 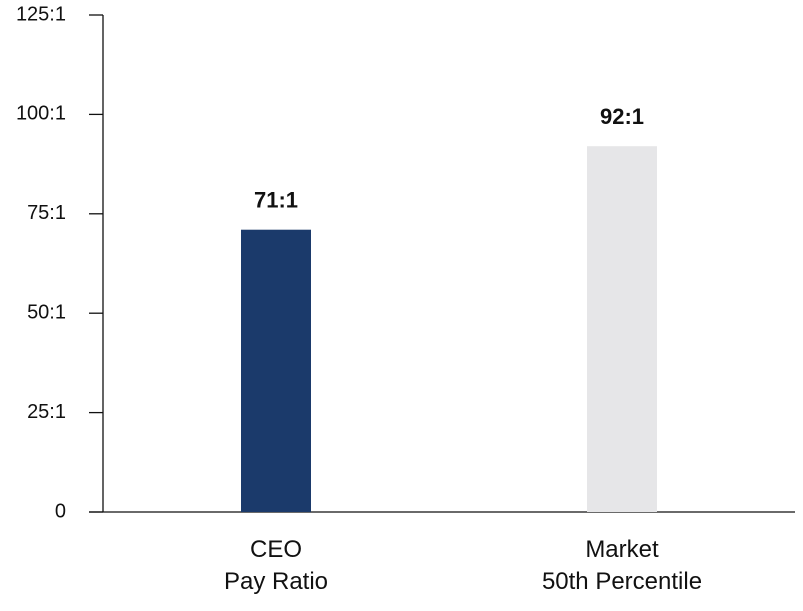 What do you see at coordinates (276, 565) in the screenshot?
I see `x-tick-label: CEO Pay Ratio` at bounding box center [276, 565].